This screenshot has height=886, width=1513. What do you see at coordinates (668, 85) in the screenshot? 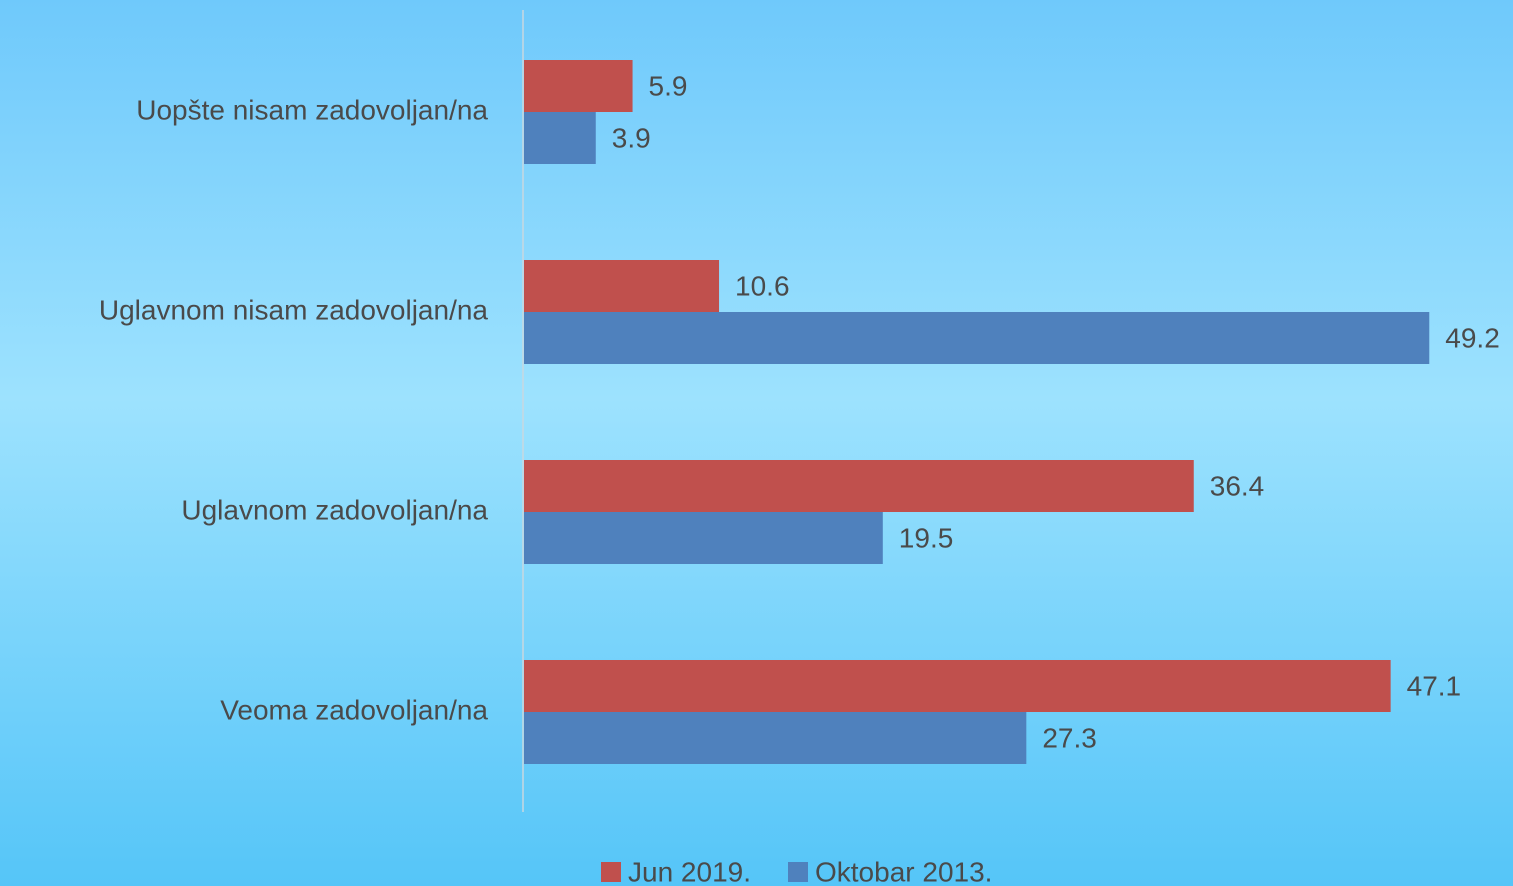
I see `data-label: 5.9` at bounding box center [668, 85].